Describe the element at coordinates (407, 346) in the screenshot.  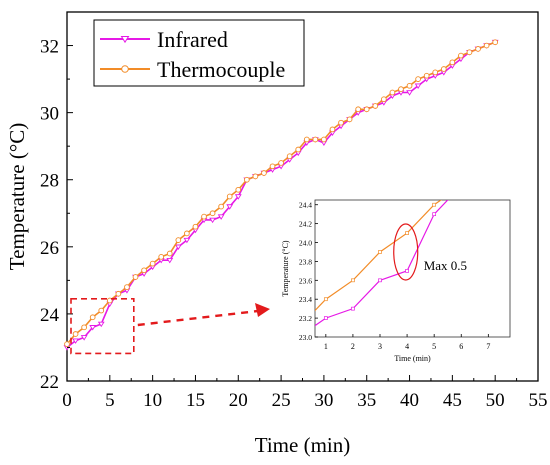
I see `inset-x-tick-label: 4` at that location.